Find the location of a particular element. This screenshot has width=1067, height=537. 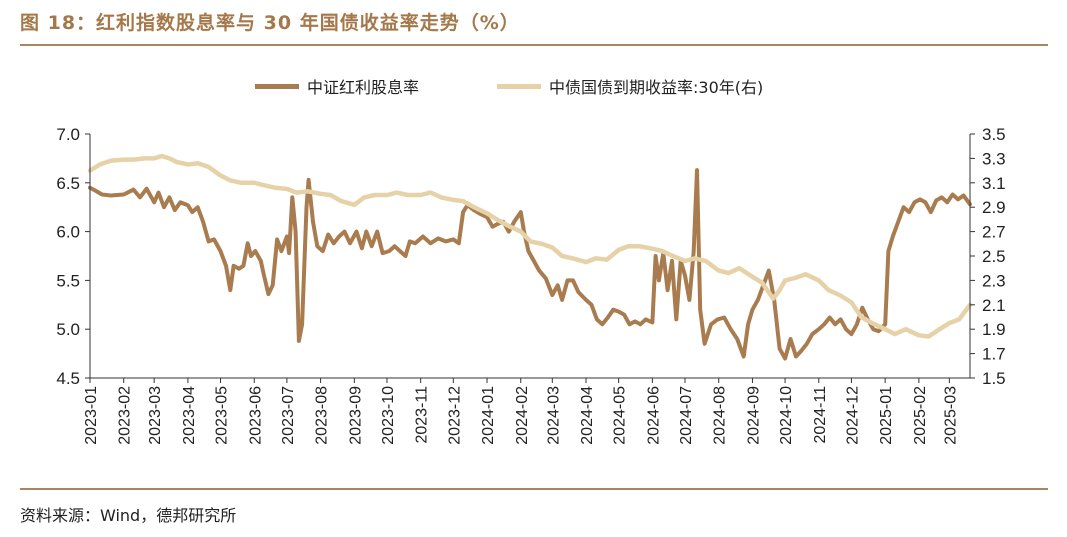

x-tick-label: 2025-02 is located at coordinates (920, 415).